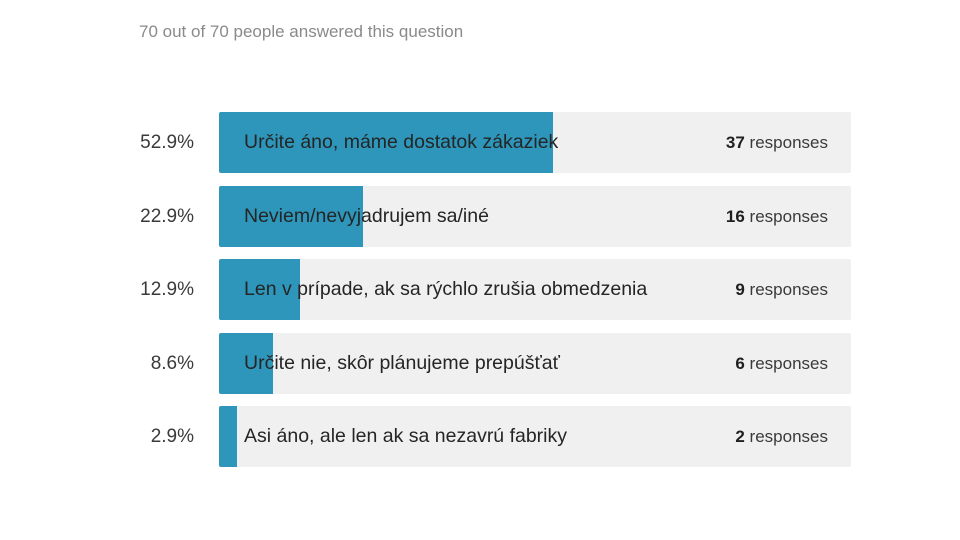 Image resolution: width=960 pixels, height=540 pixels. Describe the element at coordinates (740, 363) in the screenshot. I see `response-count-value: 6` at that location.